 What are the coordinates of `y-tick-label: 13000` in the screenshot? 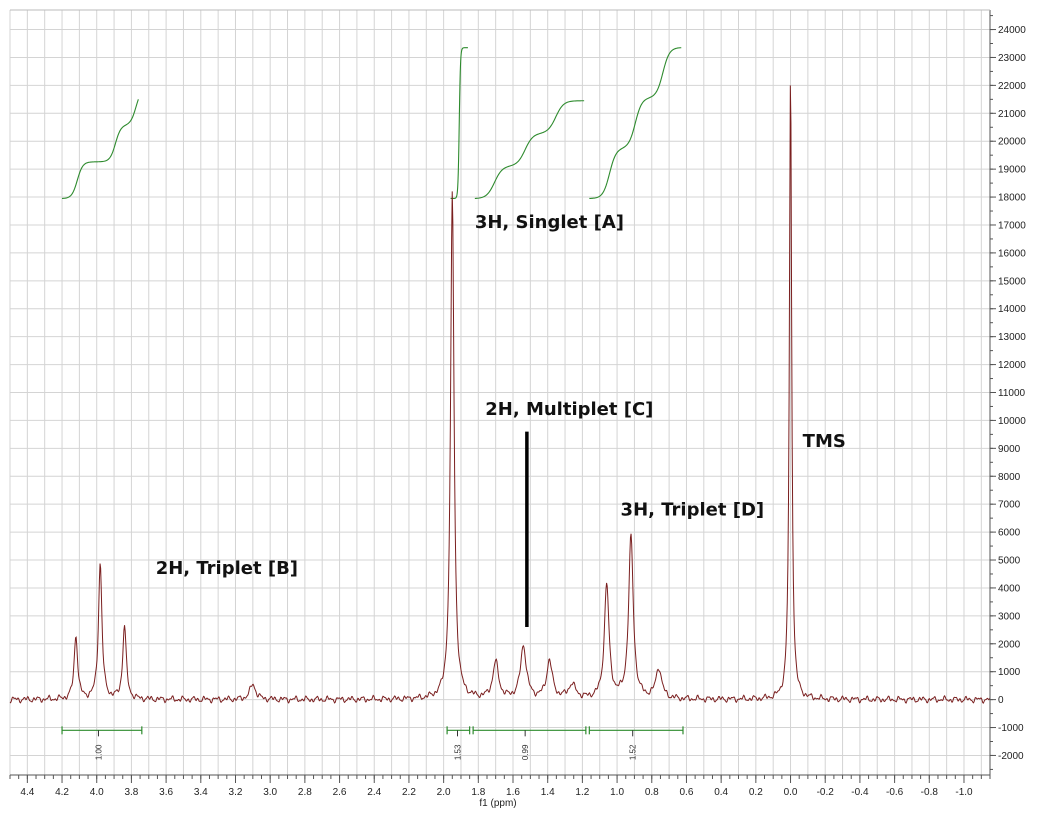 It's located at (1012, 337).